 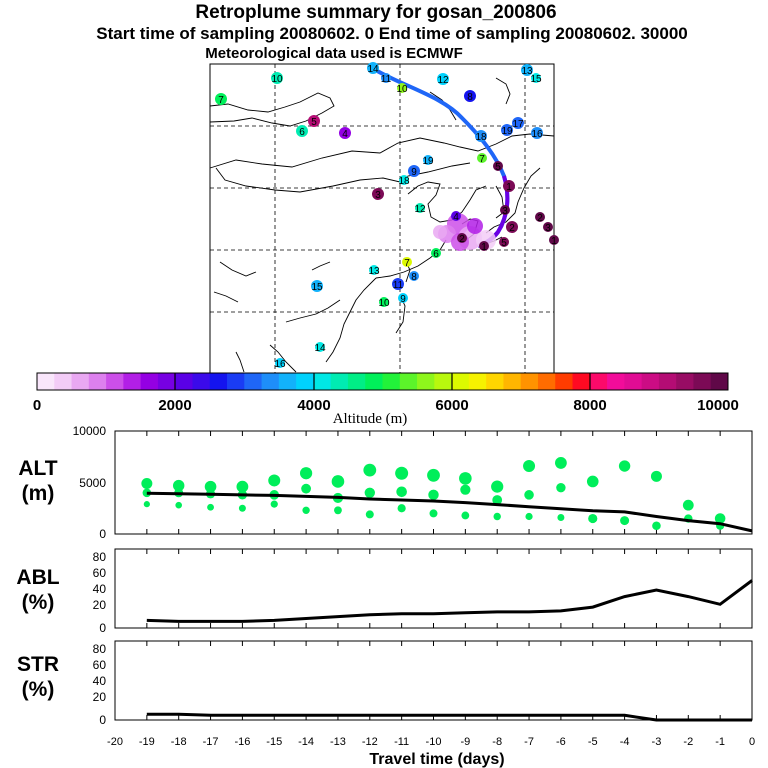 What do you see at coordinates (593, 742) in the screenshot?
I see `x-tick-label: -5` at bounding box center [593, 742].